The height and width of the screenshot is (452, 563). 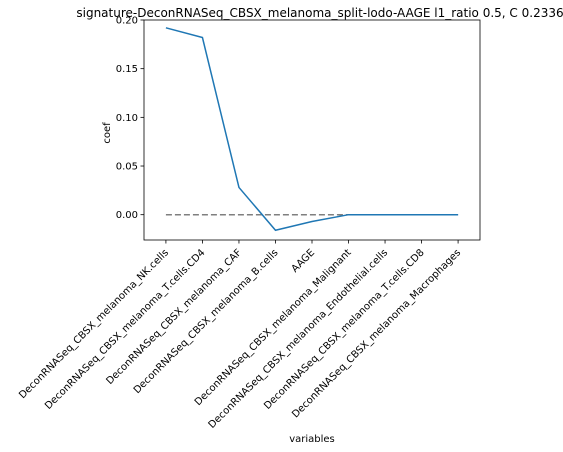 I want to click on y-tick-label: 0.10, so click(x=127, y=118).